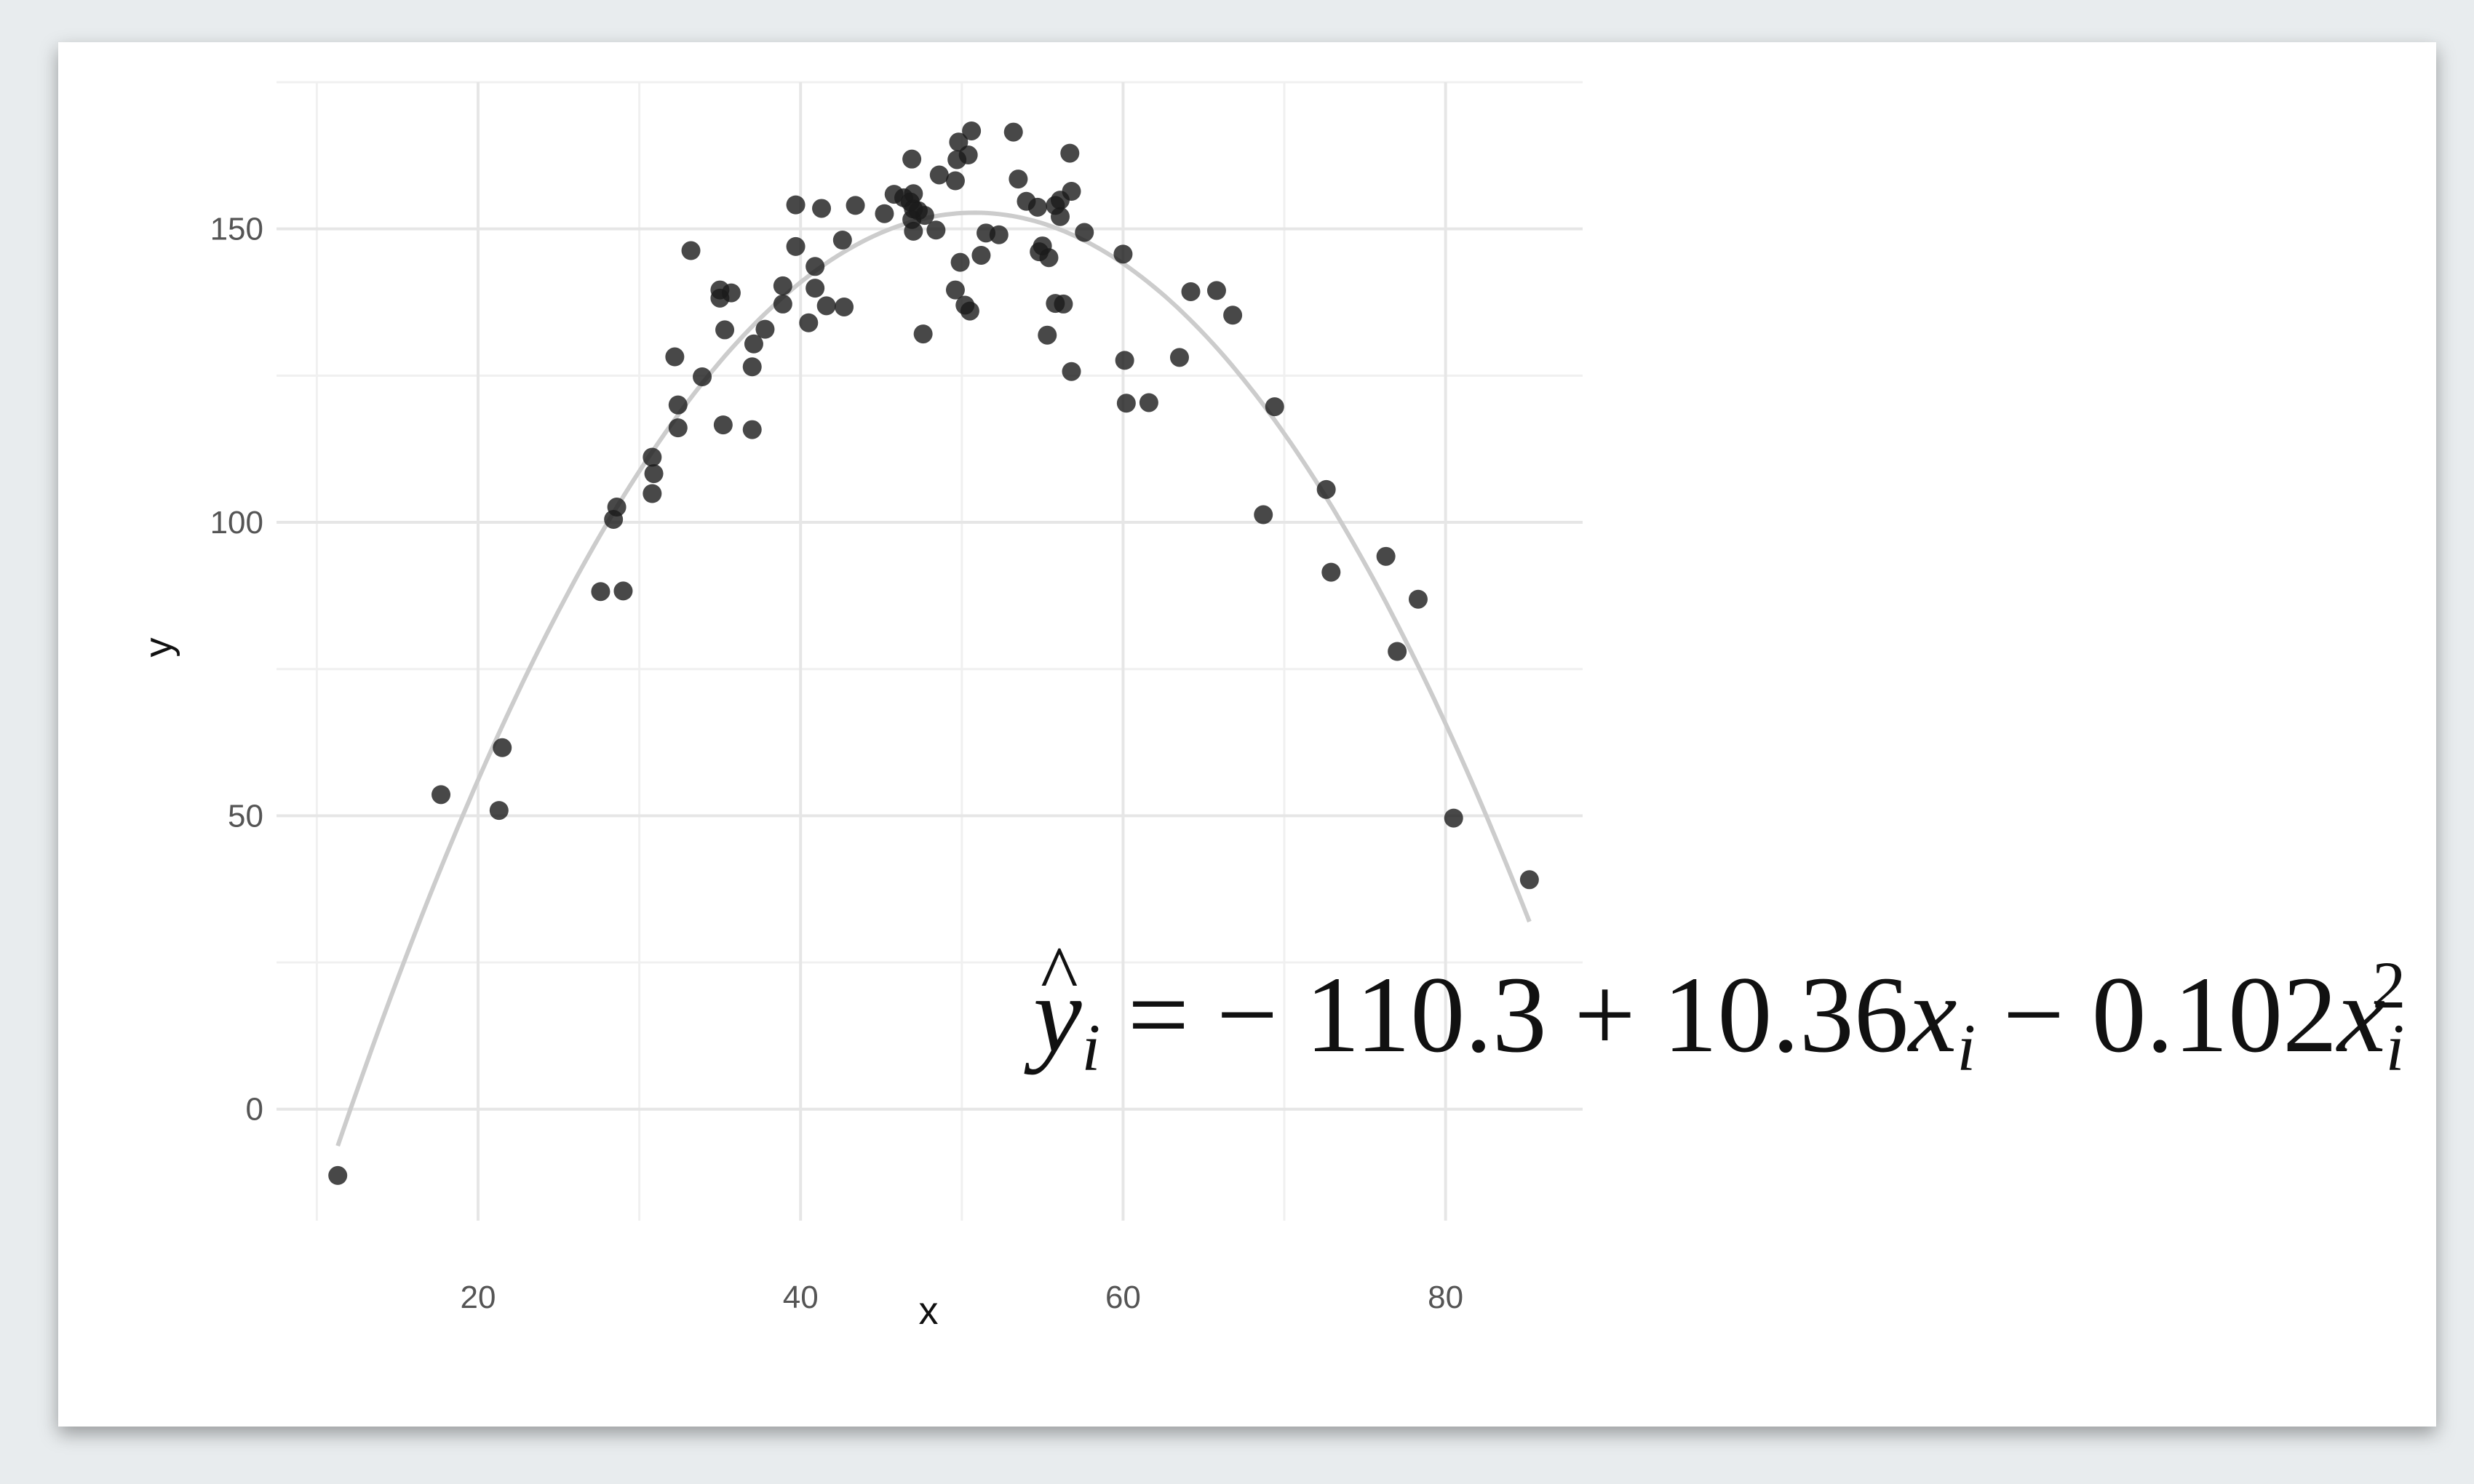  What do you see at coordinates (158, 648) in the screenshot?
I see `y-axis-label: y` at bounding box center [158, 648].